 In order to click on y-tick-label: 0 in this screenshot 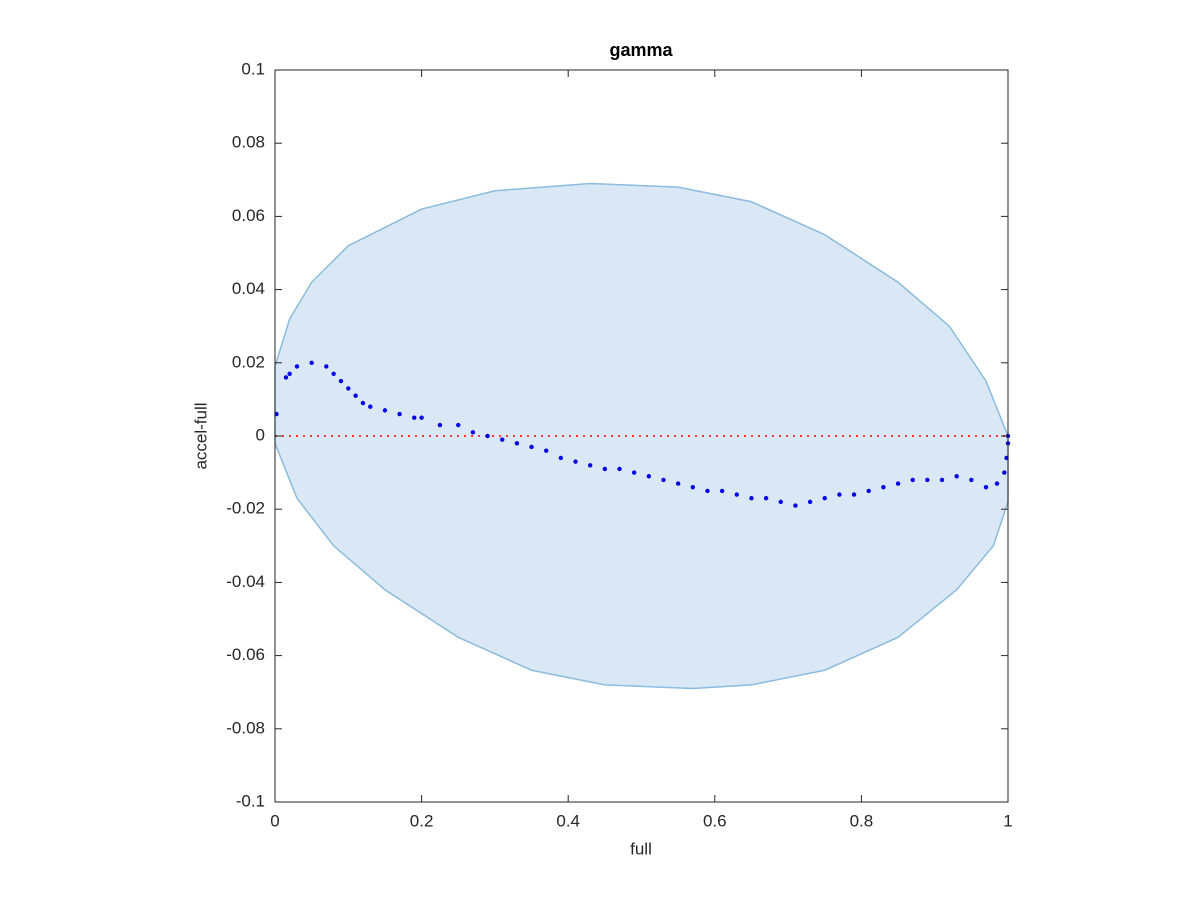, I will do `click(260, 434)`.